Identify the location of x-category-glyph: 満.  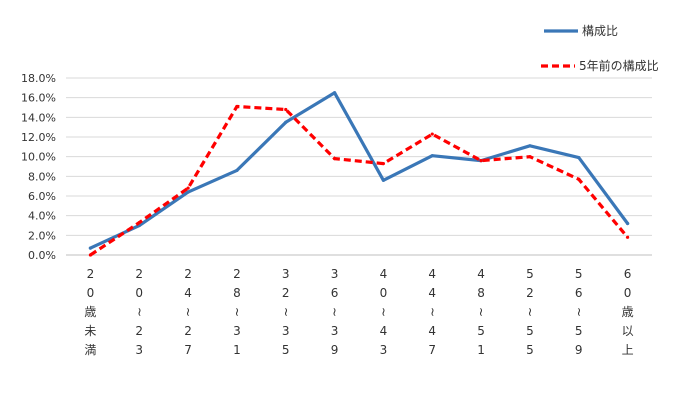
(90, 350).